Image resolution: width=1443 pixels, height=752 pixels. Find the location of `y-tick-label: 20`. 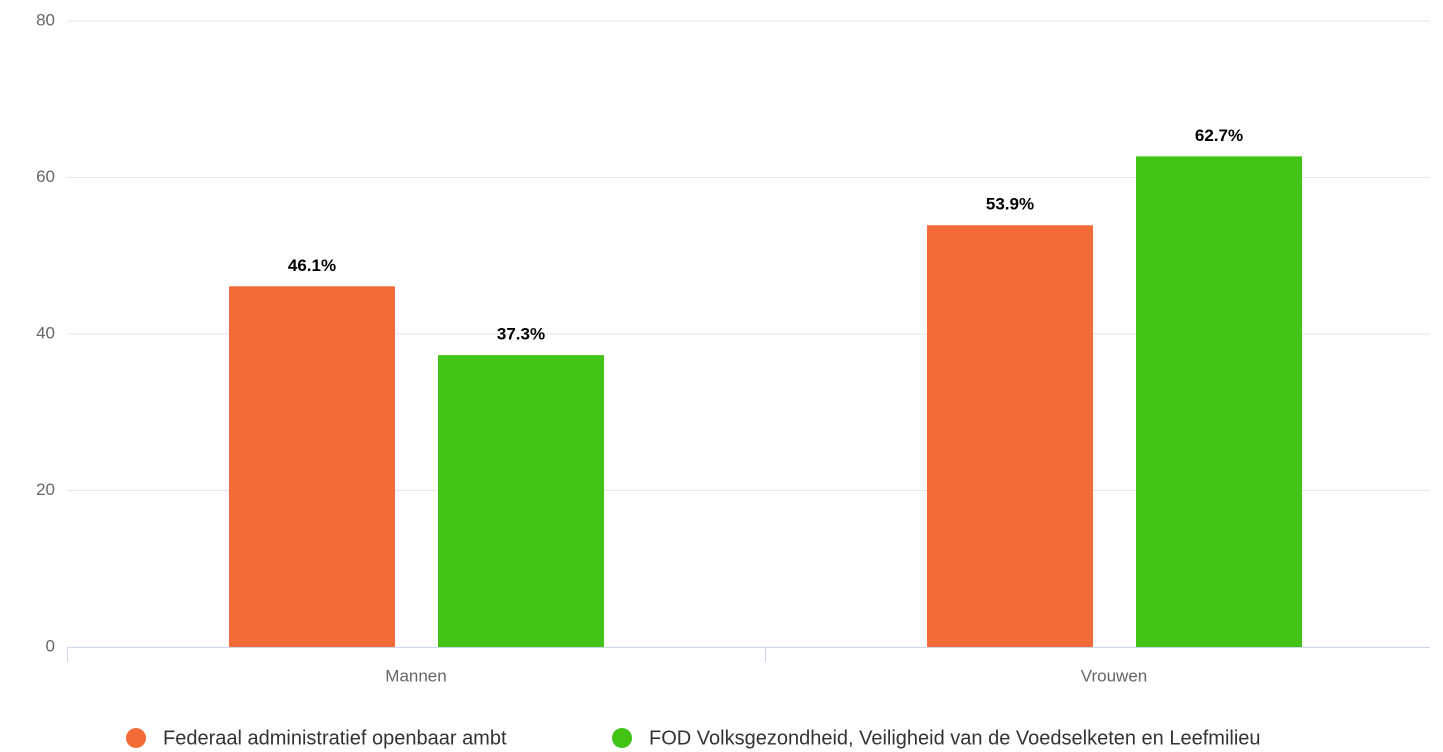

y-tick-label: 20 is located at coordinates (45, 489).